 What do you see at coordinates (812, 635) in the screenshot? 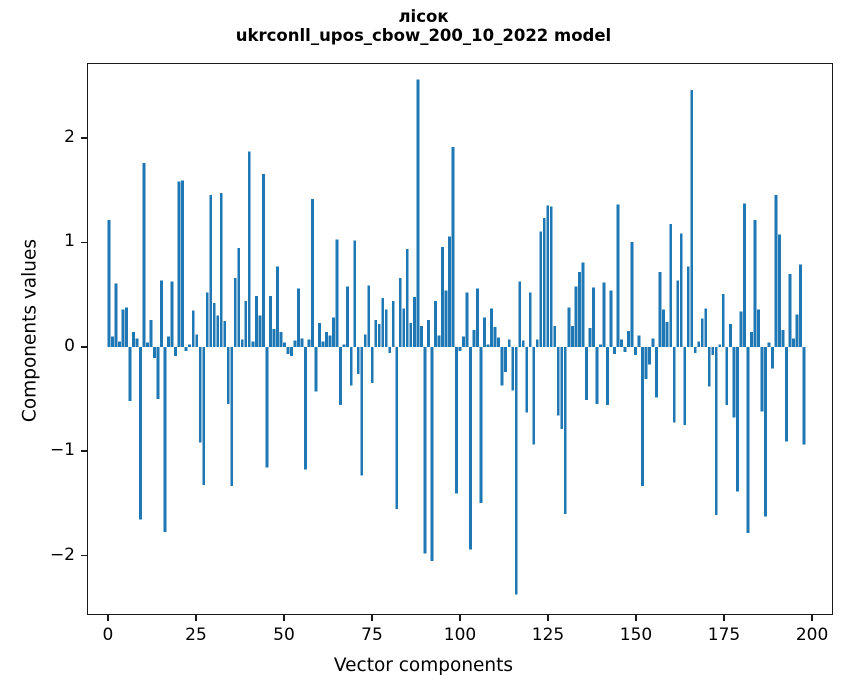
I see `x-tick-label: 200` at bounding box center [812, 635].